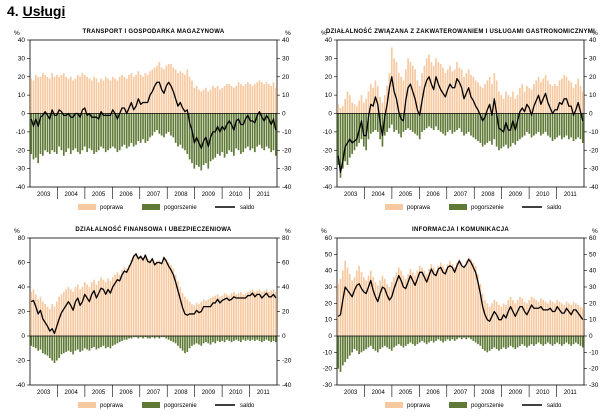 The width and height of the screenshot is (614, 418). What do you see at coordinates (112, 208) in the screenshot?
I see `legend-label-poprawa: poprawa` at bounding box center [112, 208].